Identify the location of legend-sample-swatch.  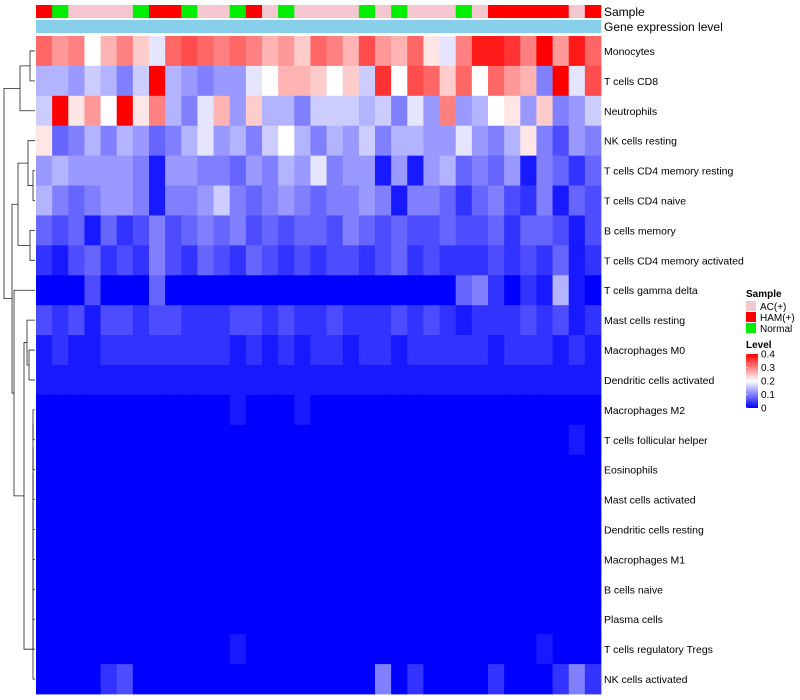
(751, 328).